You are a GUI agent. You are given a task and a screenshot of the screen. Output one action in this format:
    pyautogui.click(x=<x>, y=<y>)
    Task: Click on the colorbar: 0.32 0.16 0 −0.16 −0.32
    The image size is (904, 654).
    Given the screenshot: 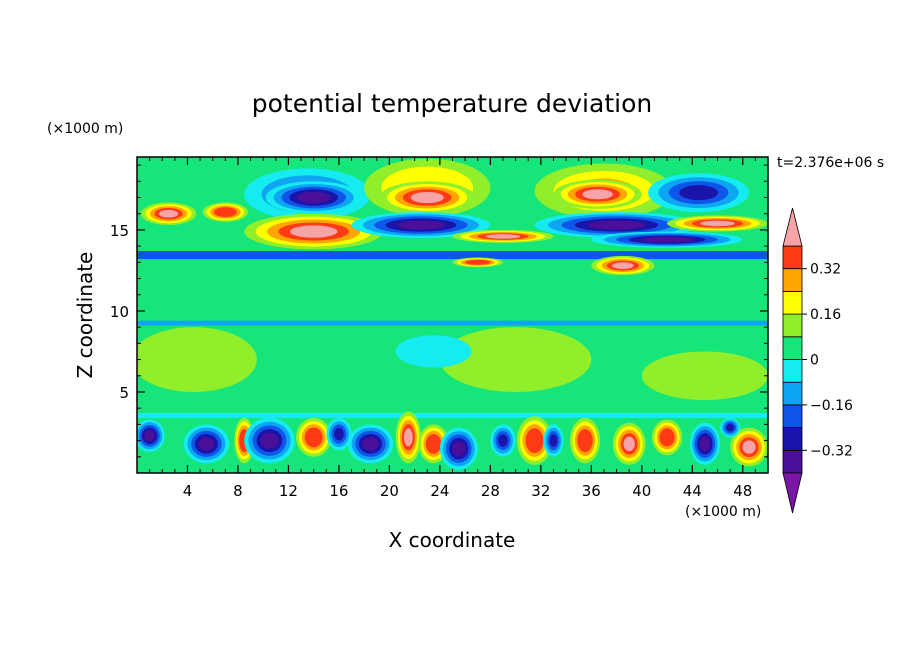 What is the action you would take?
    pyautogui.click(x=817, y=360)
    